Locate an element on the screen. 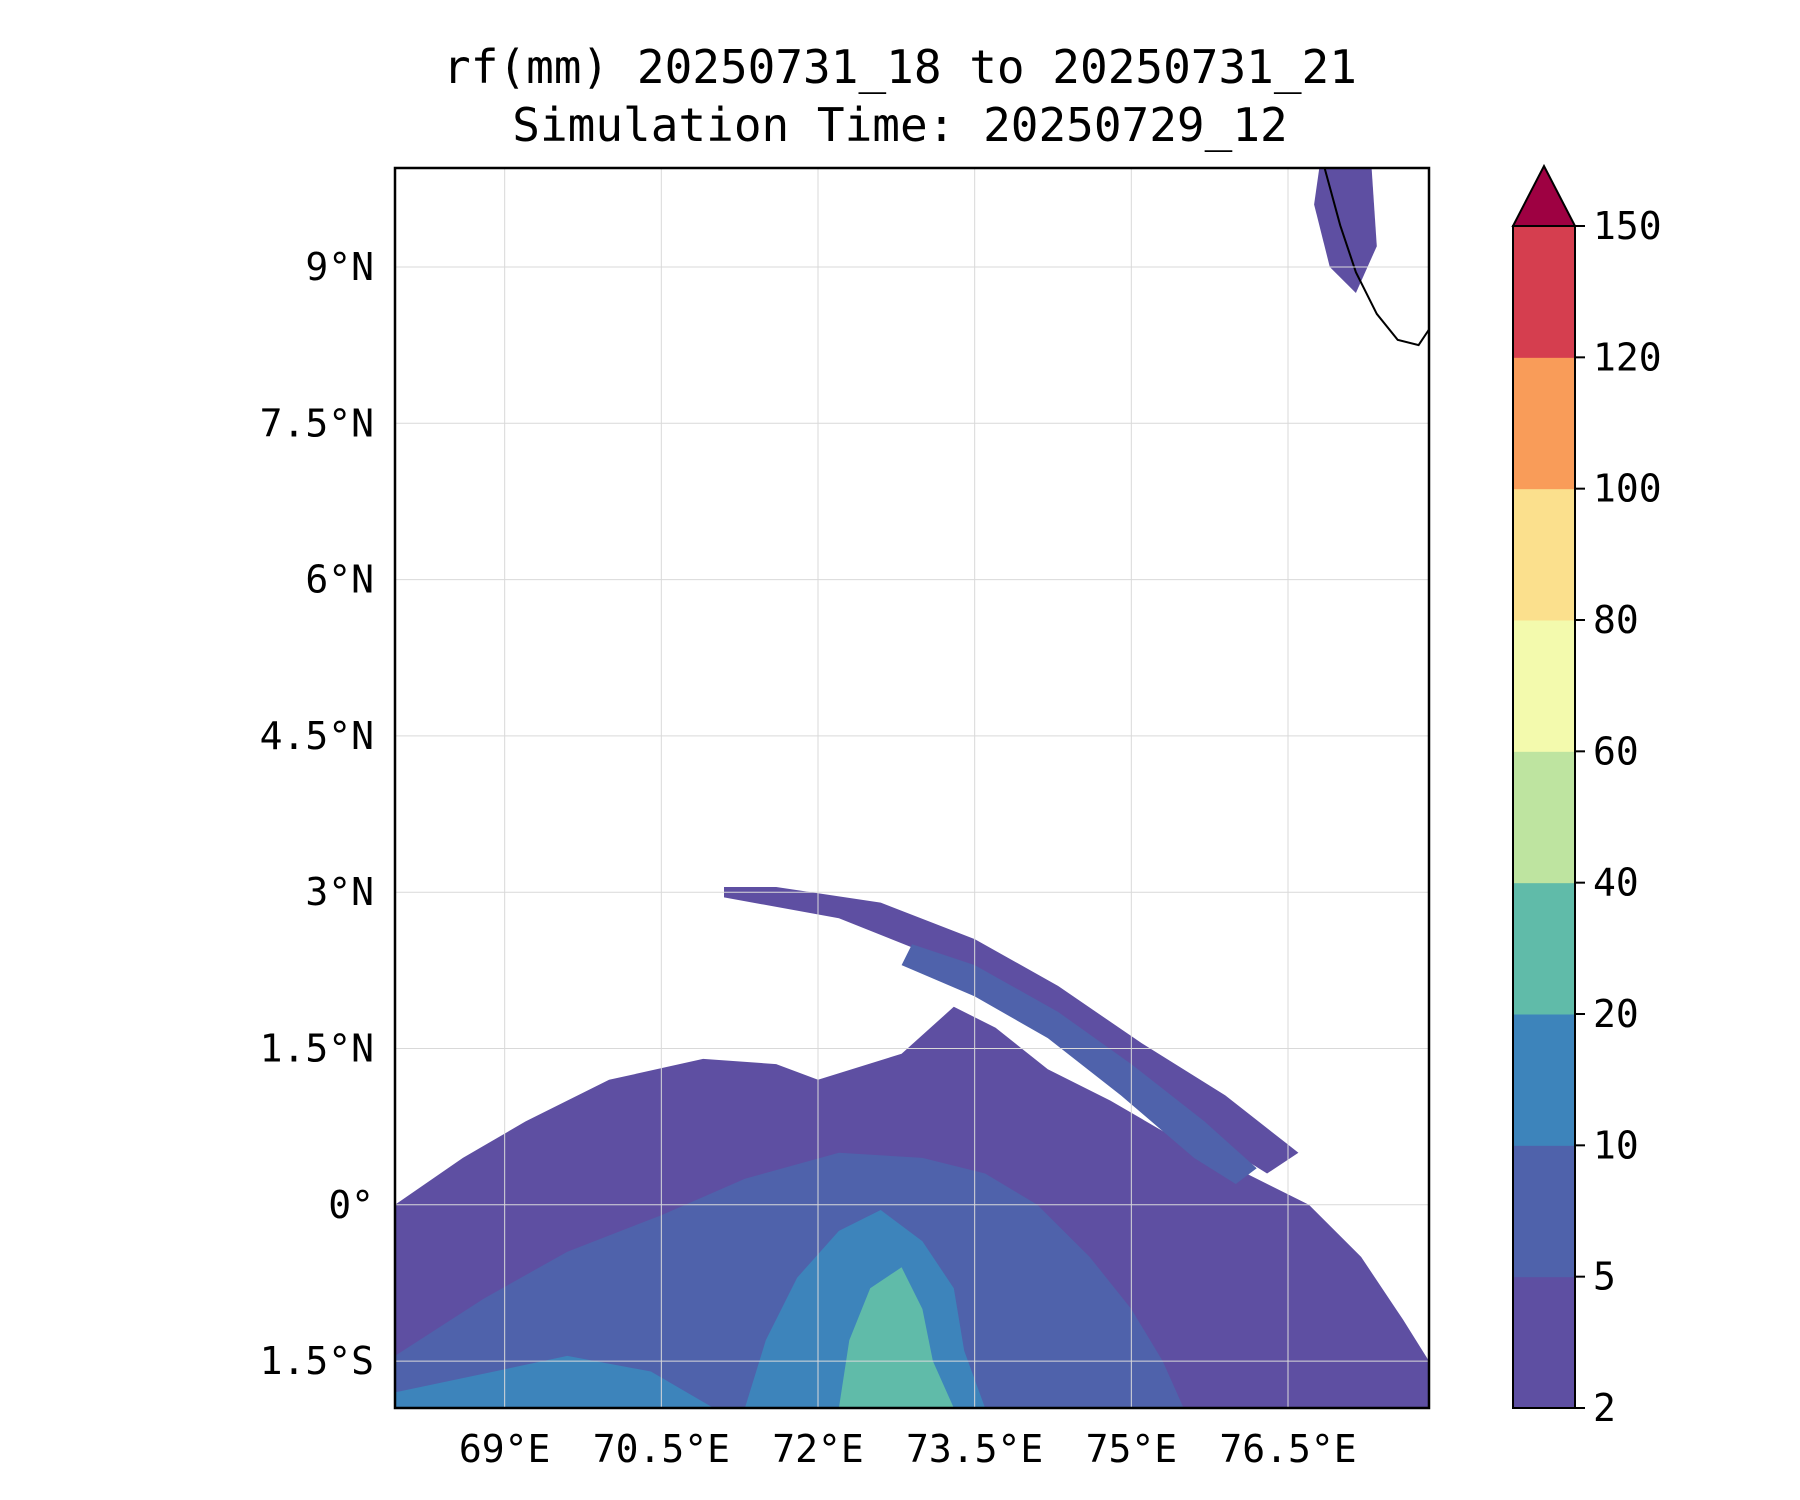 Image resolution: width=1800 pixels, height=1500 pixels. x-tick-label: 73.5°E is located at coordinates (974, 1449).